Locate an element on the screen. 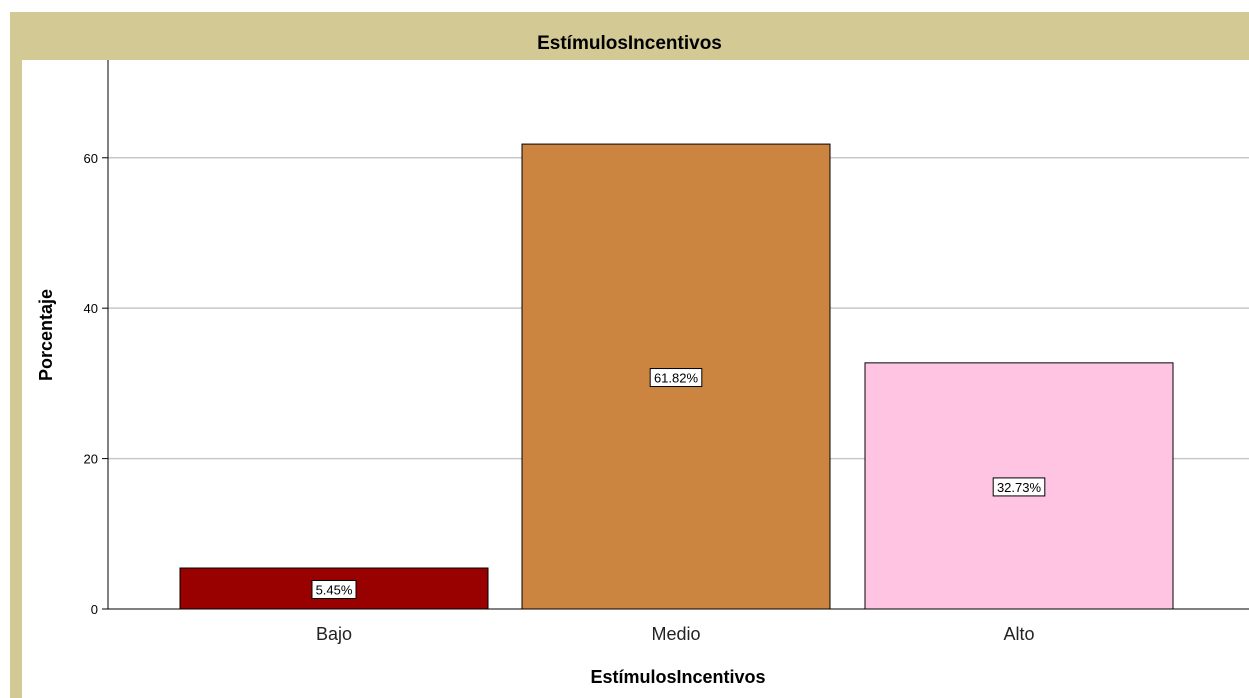 This screenshot has height=698, width=1249. data-label-alto: 32.73% is located at coordinates (1019, 487).